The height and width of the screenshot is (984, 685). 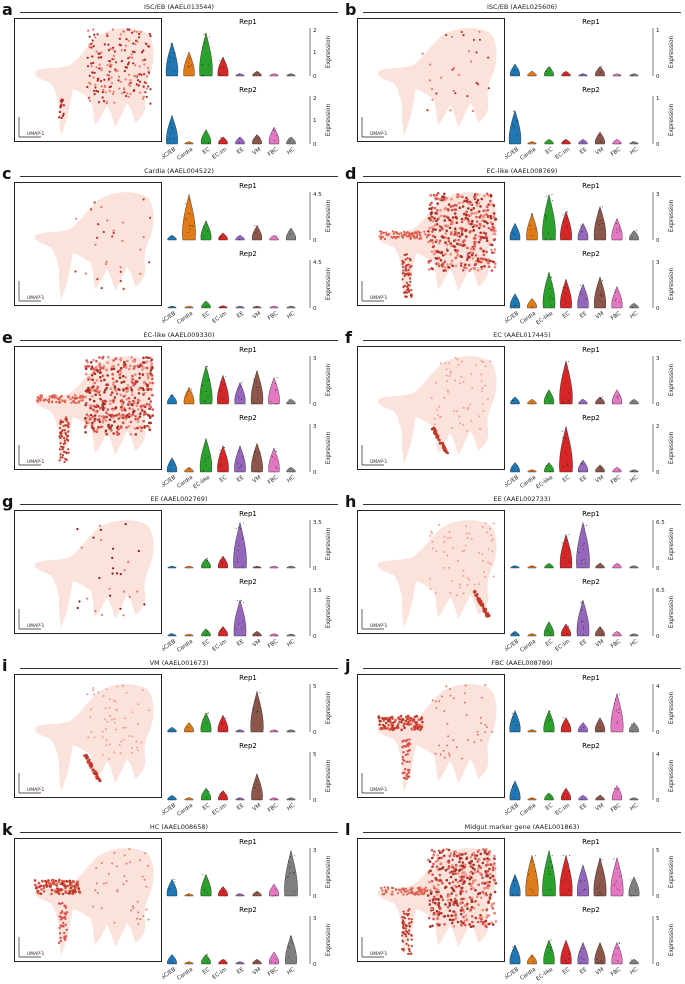 I want to click on x-tick-label: EC-like, so click(x=544, y=482).